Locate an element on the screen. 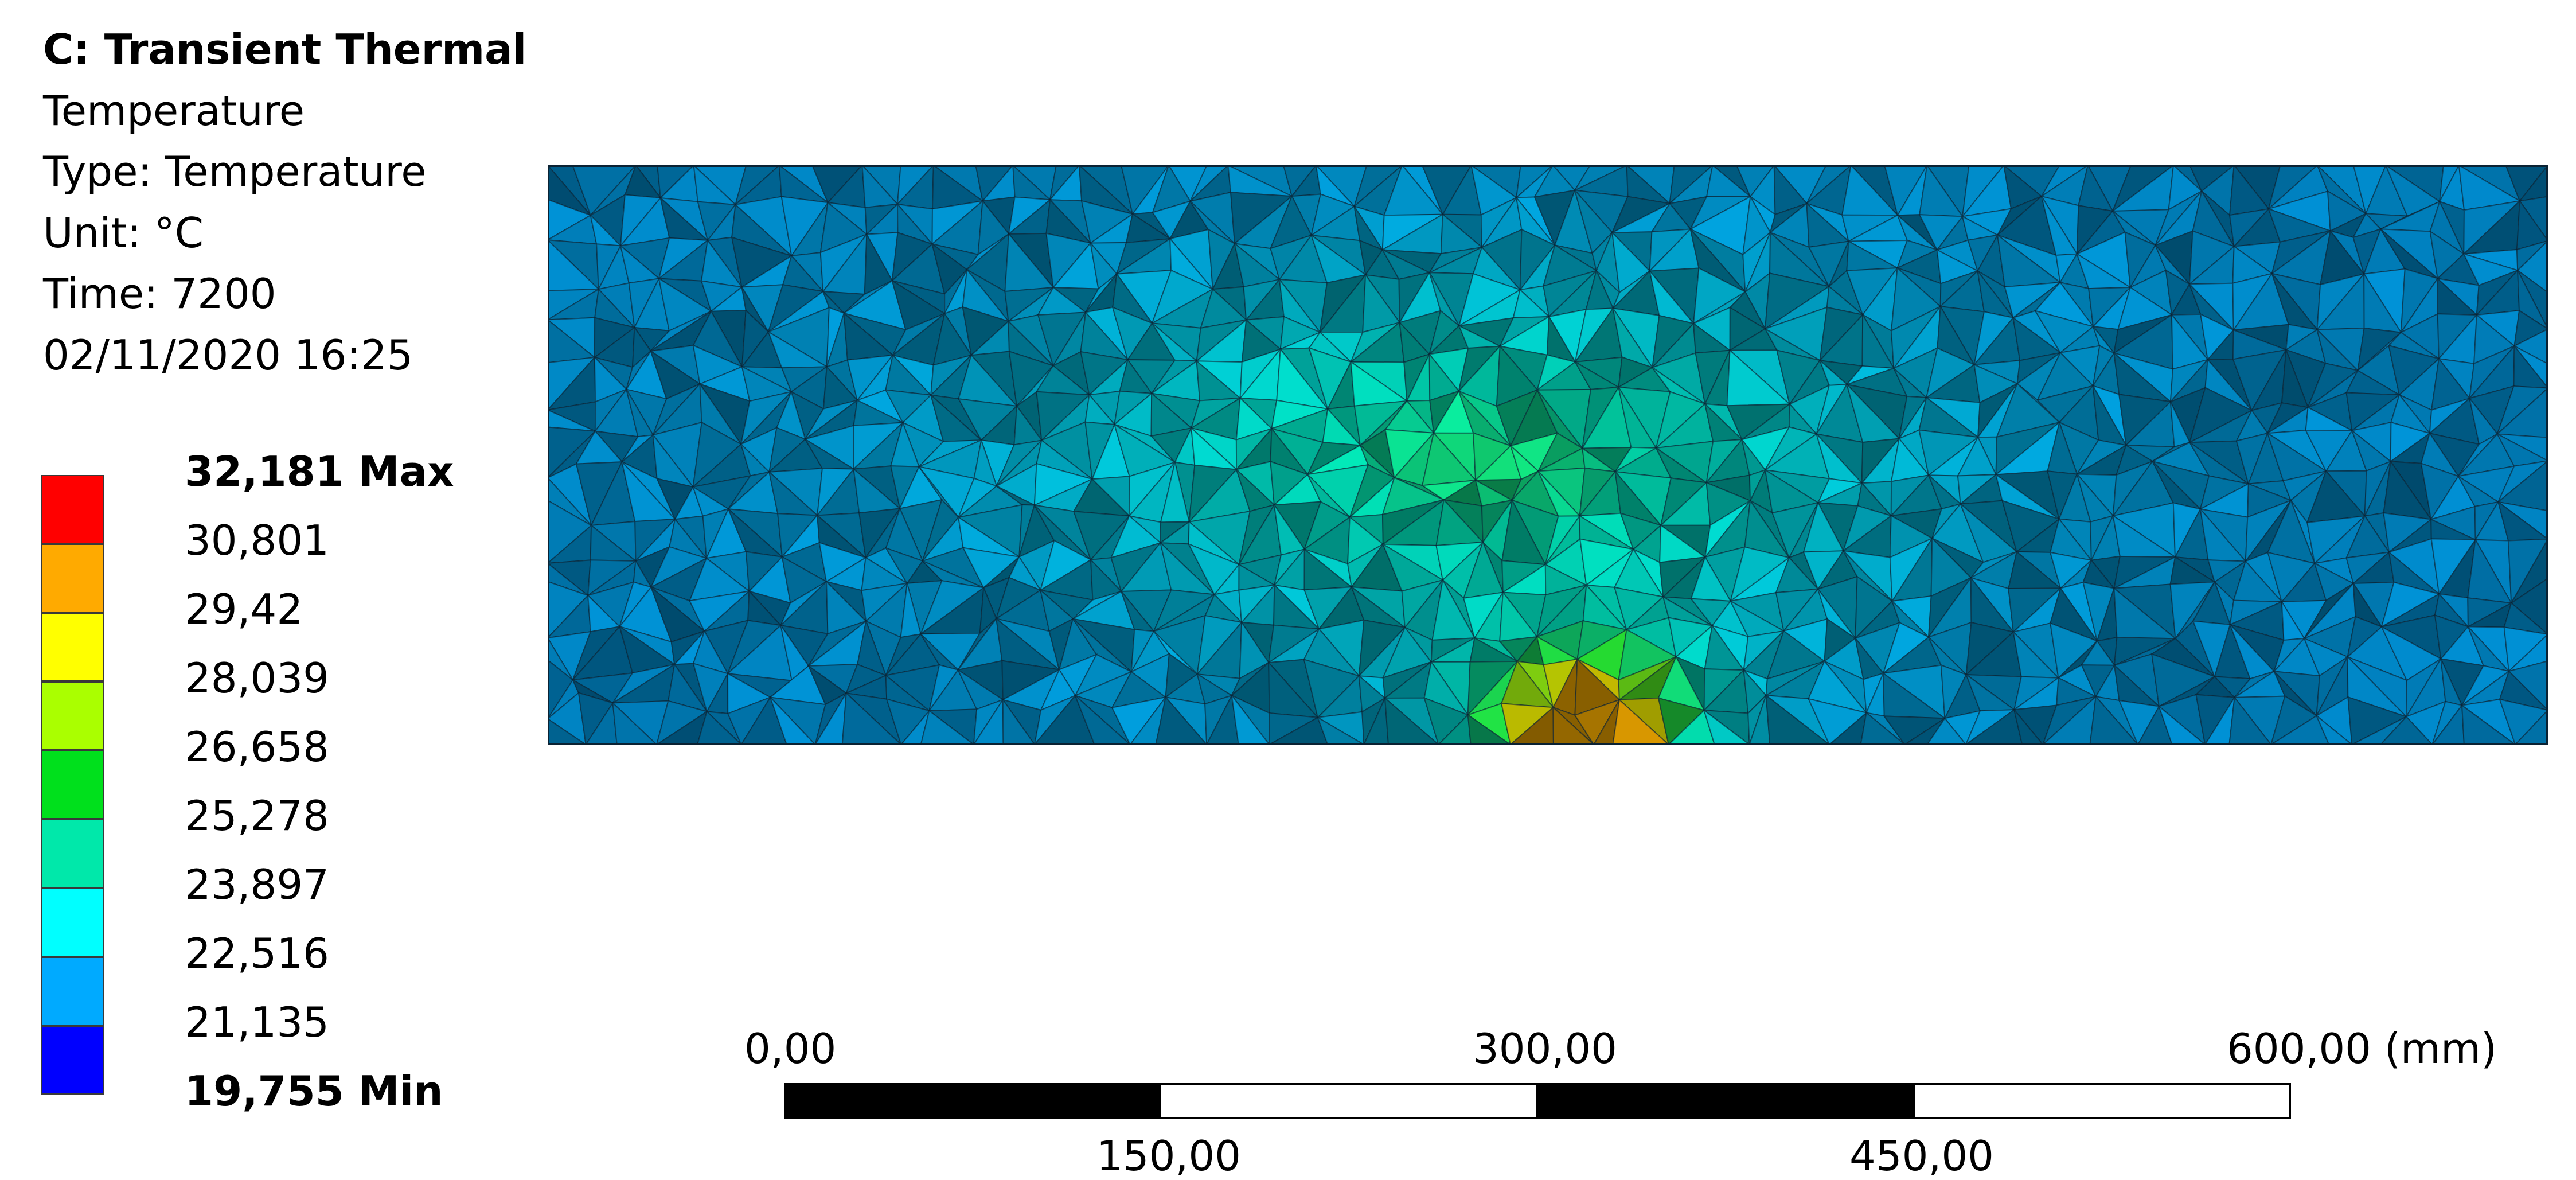  result-type: Type: Temperature is located at coordinates (235, 171).